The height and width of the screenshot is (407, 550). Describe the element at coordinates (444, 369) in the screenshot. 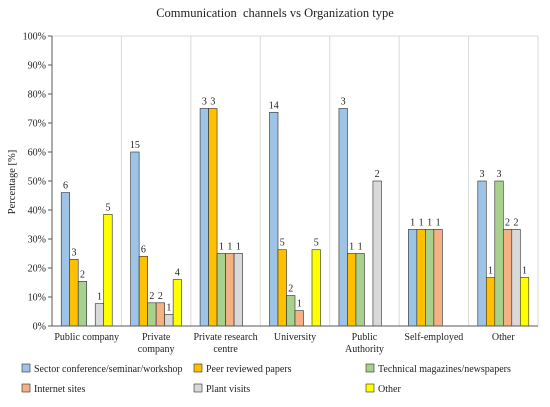

I see `legend-label: Technical magazines/newspapers` at that location.